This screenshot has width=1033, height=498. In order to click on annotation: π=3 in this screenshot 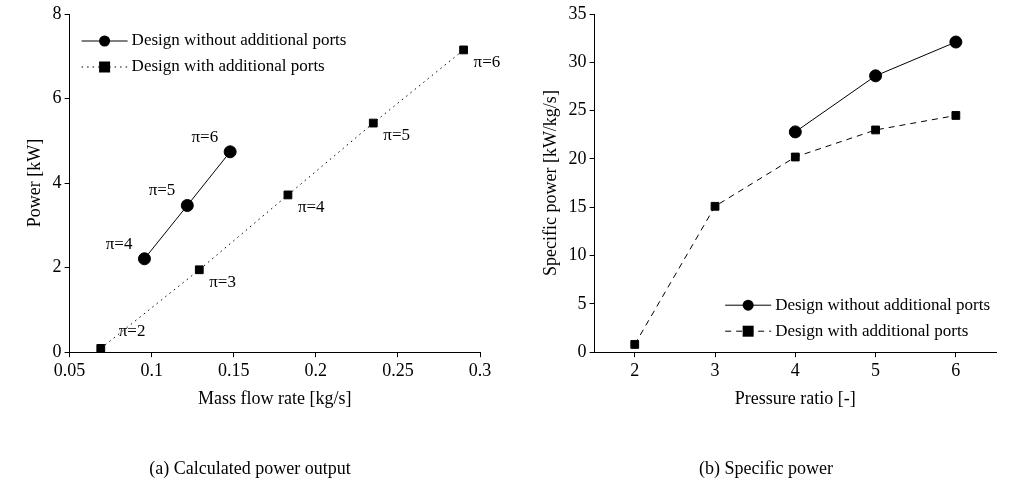, I will do `click(222, 281)`.